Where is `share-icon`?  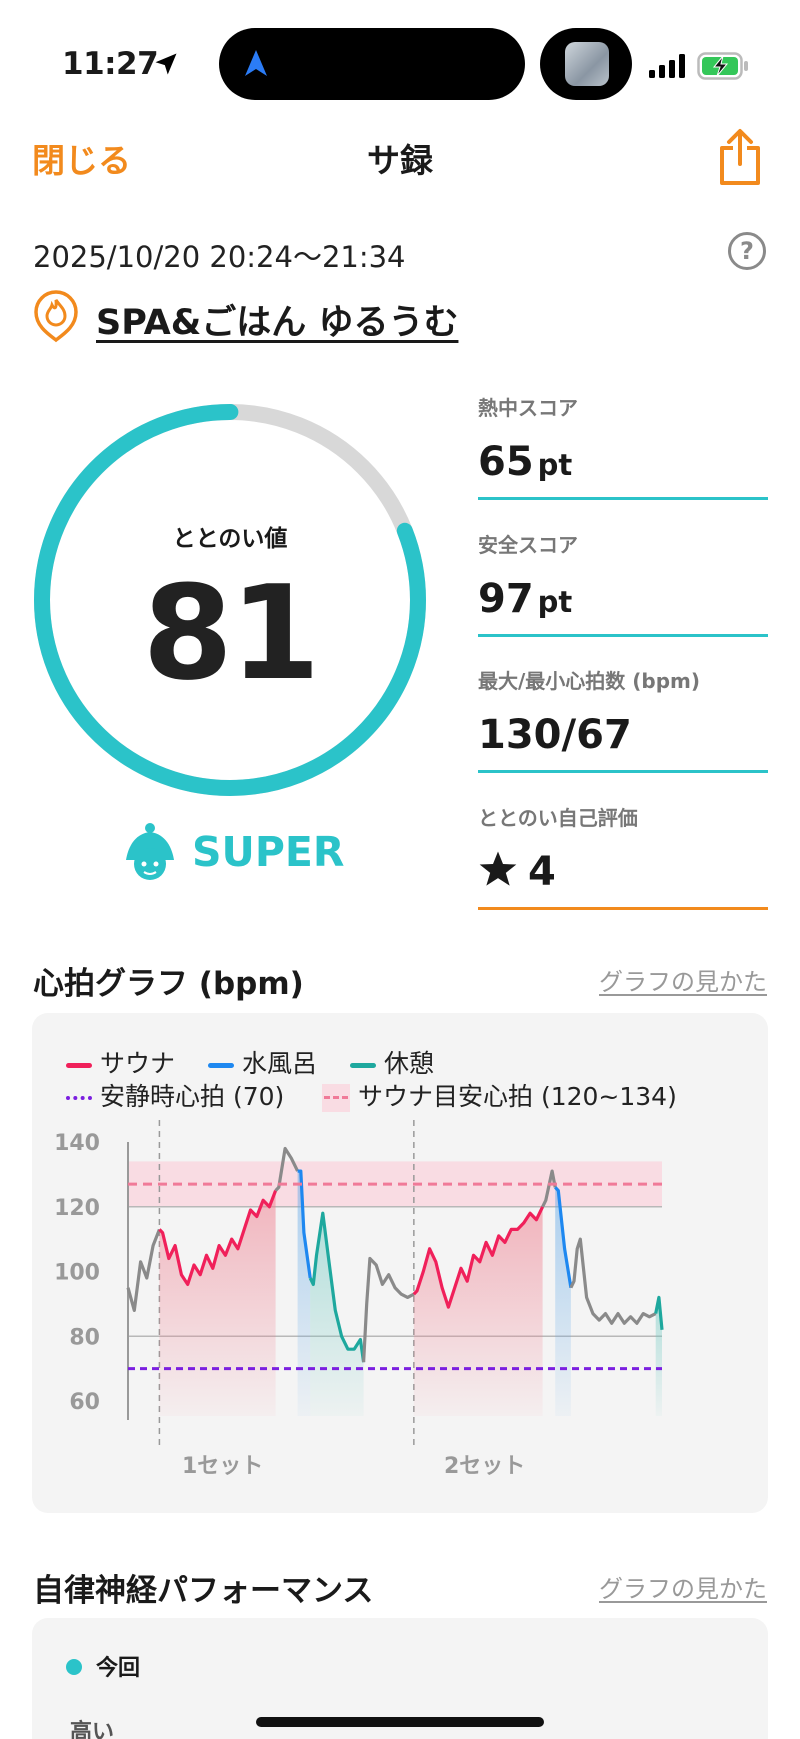 share-icon is located at coordinates (740, 157).